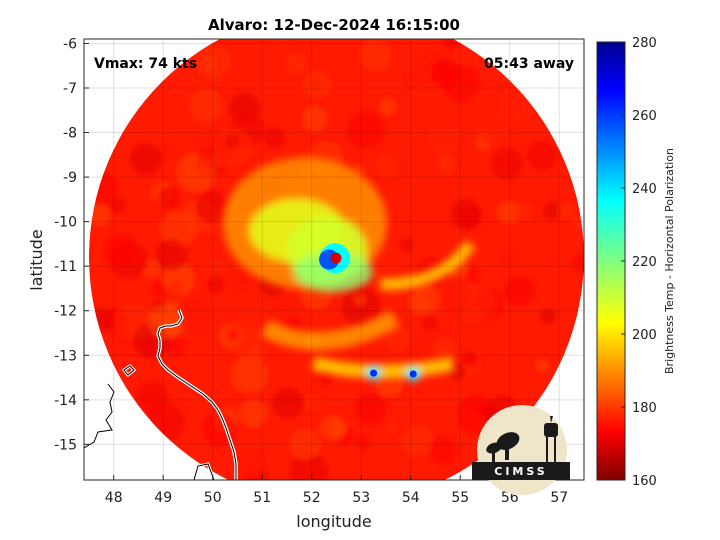 The height and width of the screenshot is (540, 720). What do you see at coordinates (312, 498) in the screenshot?
I see `x-tick-label: 52` at bounding box center [312, 498].